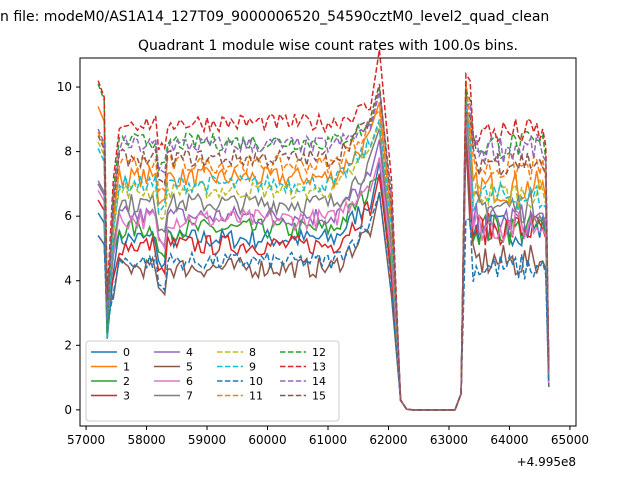 The width and height of the screenshot is (640, 480). I want to click on y-tick-label: 10, so click(64, 87).